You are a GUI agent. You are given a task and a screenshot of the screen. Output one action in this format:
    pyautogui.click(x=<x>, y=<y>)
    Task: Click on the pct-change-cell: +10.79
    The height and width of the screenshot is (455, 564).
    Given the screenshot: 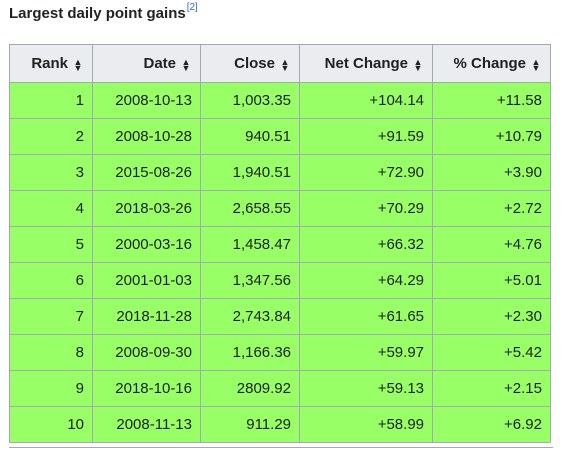 What is the action you would take?
    pyautogui.click(x=491, y=136)
    